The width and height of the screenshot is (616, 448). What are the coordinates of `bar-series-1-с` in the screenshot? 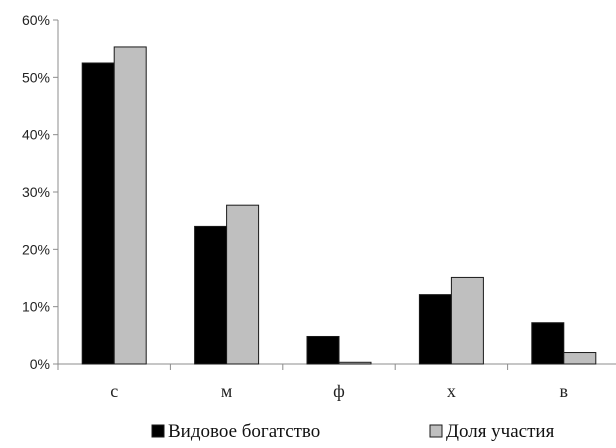 It's located at (130, 205).